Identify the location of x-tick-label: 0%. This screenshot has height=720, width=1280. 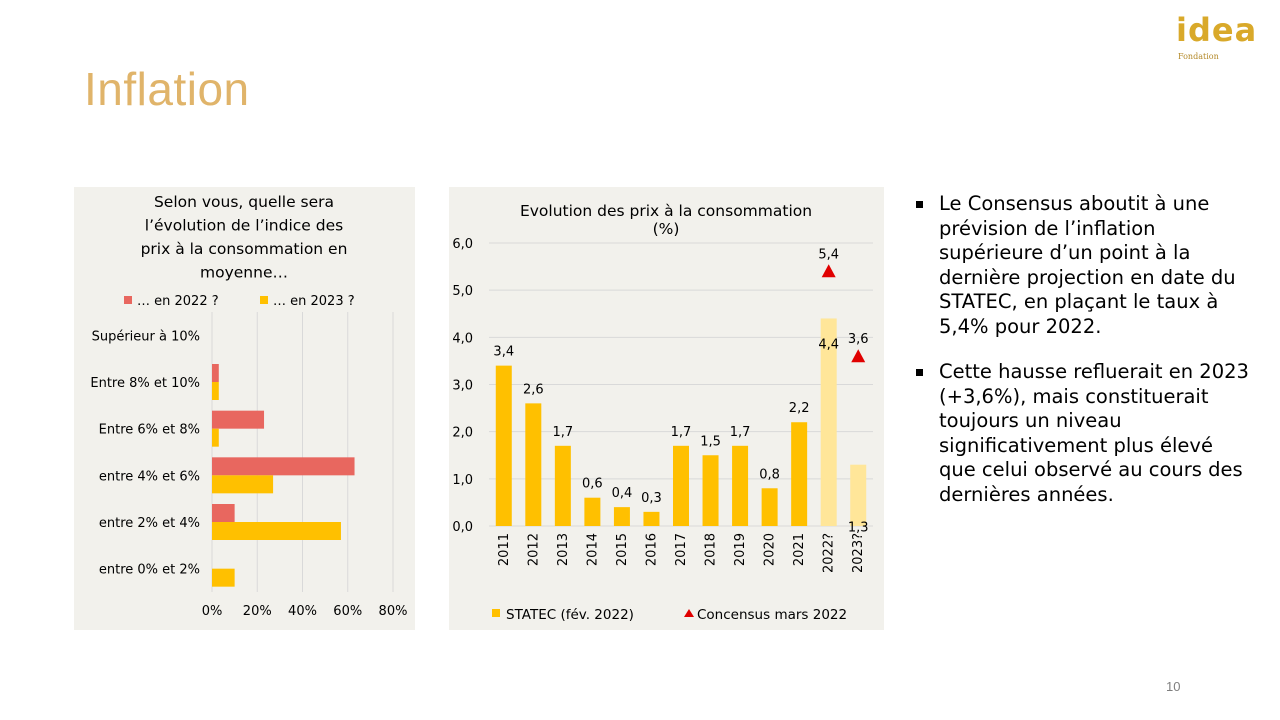
(212, 611).